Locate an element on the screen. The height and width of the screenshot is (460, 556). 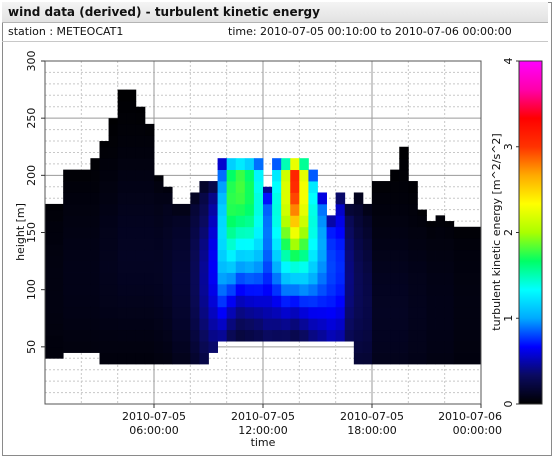
x-axis-label: time is located at coordinates (263, 442).